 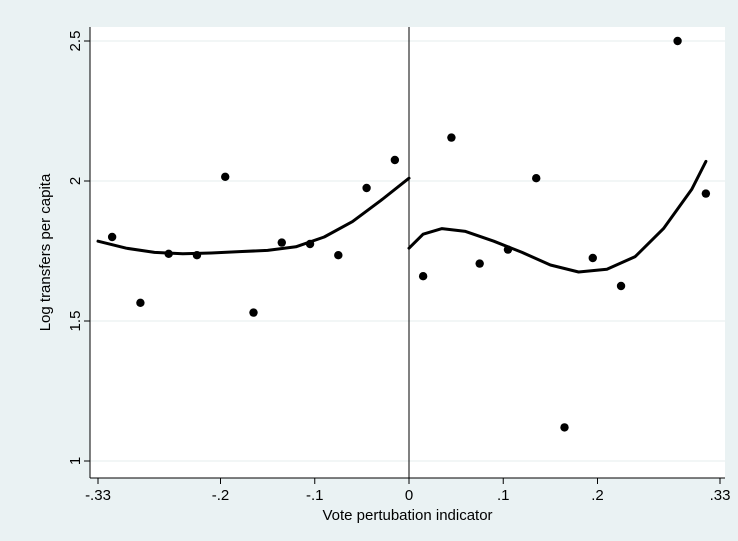 What do you see at coordinates (720, 495) in the screenshot?
I see `x-tick-label: .33` at bounding box center [720, 495].